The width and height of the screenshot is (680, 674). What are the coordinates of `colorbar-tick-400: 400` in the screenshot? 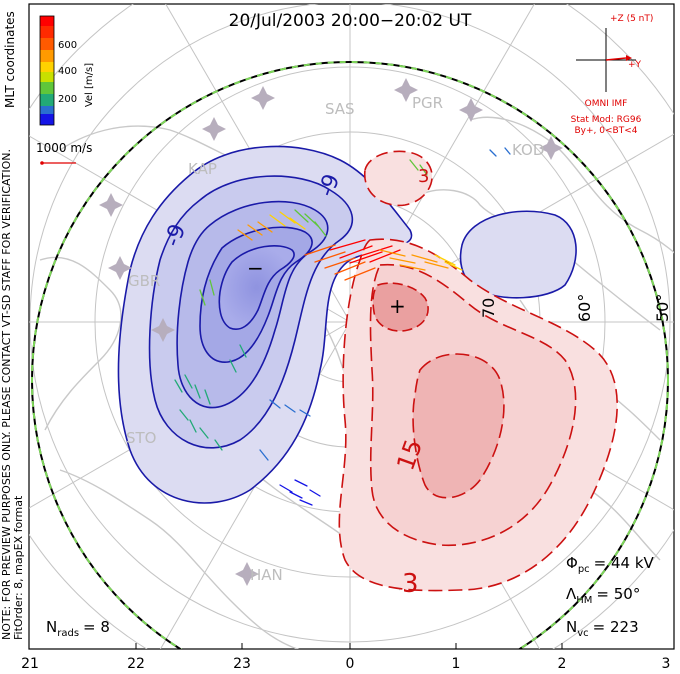 It's located at (67, 71).